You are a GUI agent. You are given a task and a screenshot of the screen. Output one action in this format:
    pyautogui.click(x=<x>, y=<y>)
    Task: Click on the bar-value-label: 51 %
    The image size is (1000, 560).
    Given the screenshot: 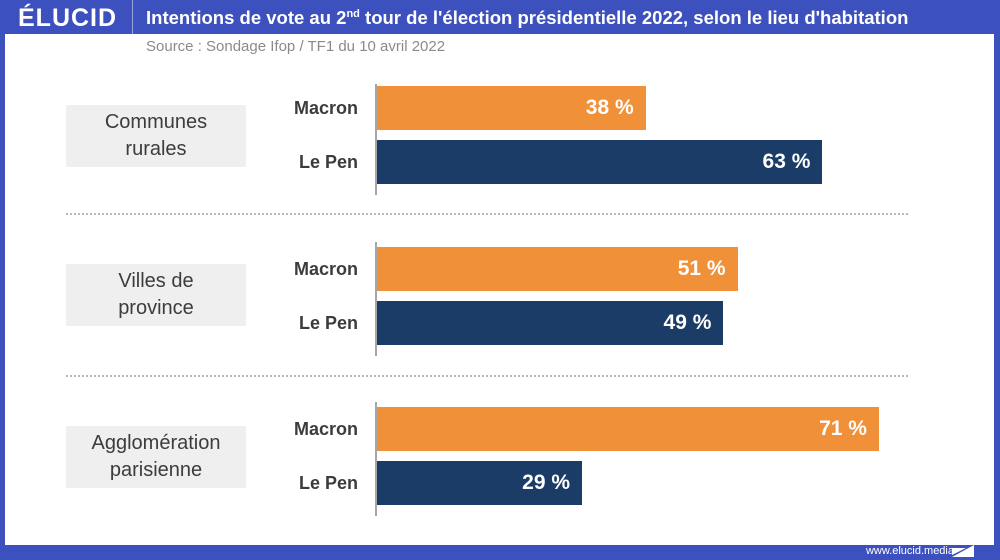 What is the action you would take?
    pyautogui.click(x=701, y=268)
    